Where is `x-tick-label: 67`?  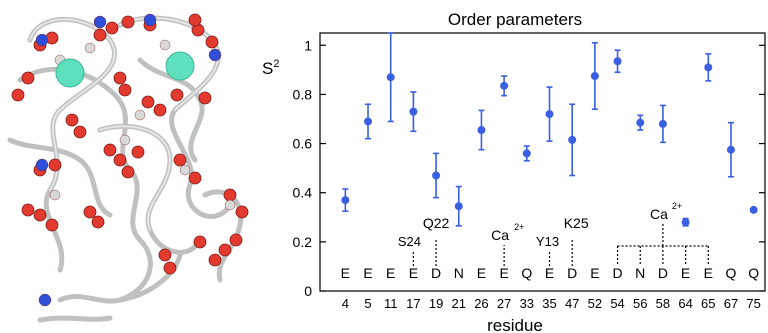
x-tick-label: 67 is located at coordinates (731, 303).